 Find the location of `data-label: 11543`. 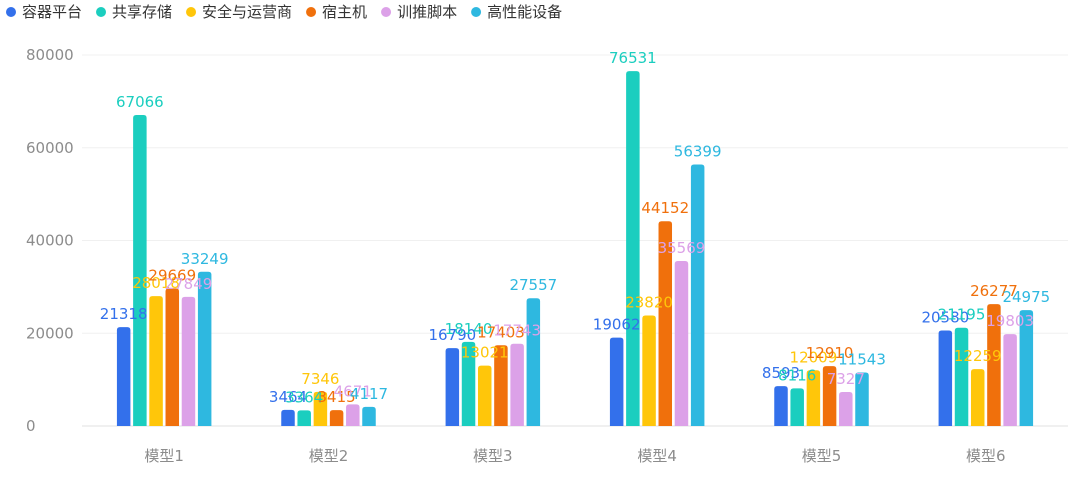

data-label: 11543 is located at coordinates (862, 359).